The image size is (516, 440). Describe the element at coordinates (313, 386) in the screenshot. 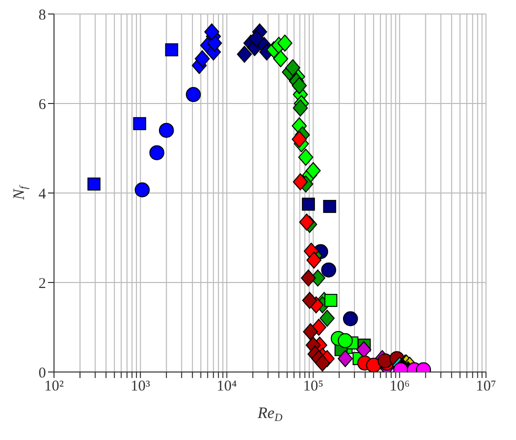

I see `x-tick-label: 10⁵` at that location.